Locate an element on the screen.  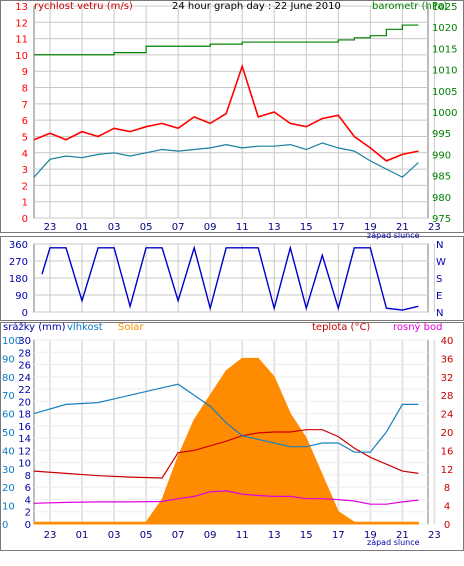
dir-compass-label-4: N is located at coordinates (439, 313).